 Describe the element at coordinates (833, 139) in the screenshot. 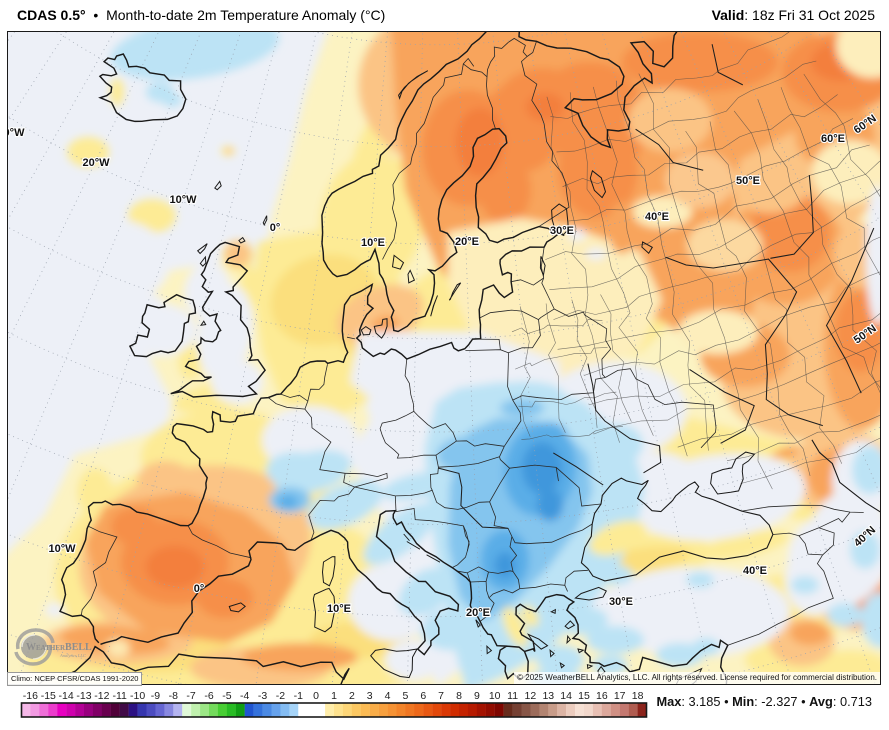

I see `svg-text: 60°E` at that location.